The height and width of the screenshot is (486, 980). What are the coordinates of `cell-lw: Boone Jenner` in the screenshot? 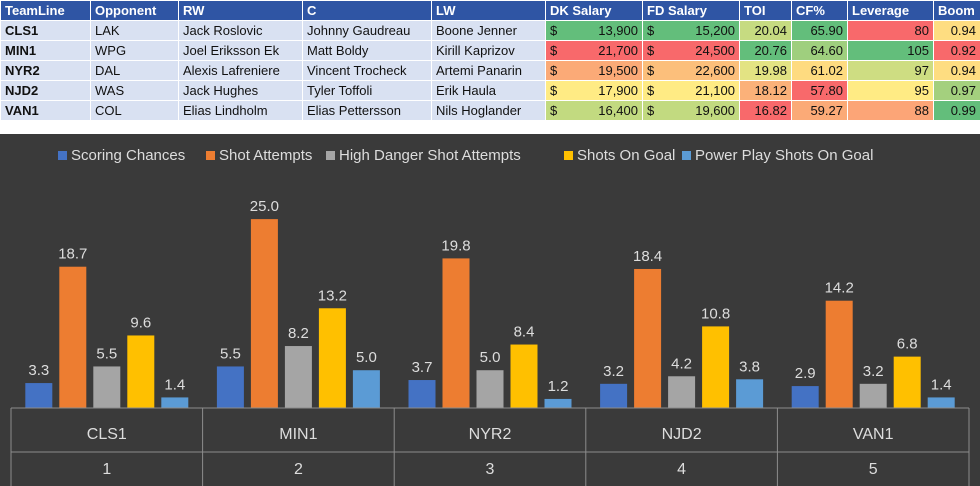 It's located at (488, 30).